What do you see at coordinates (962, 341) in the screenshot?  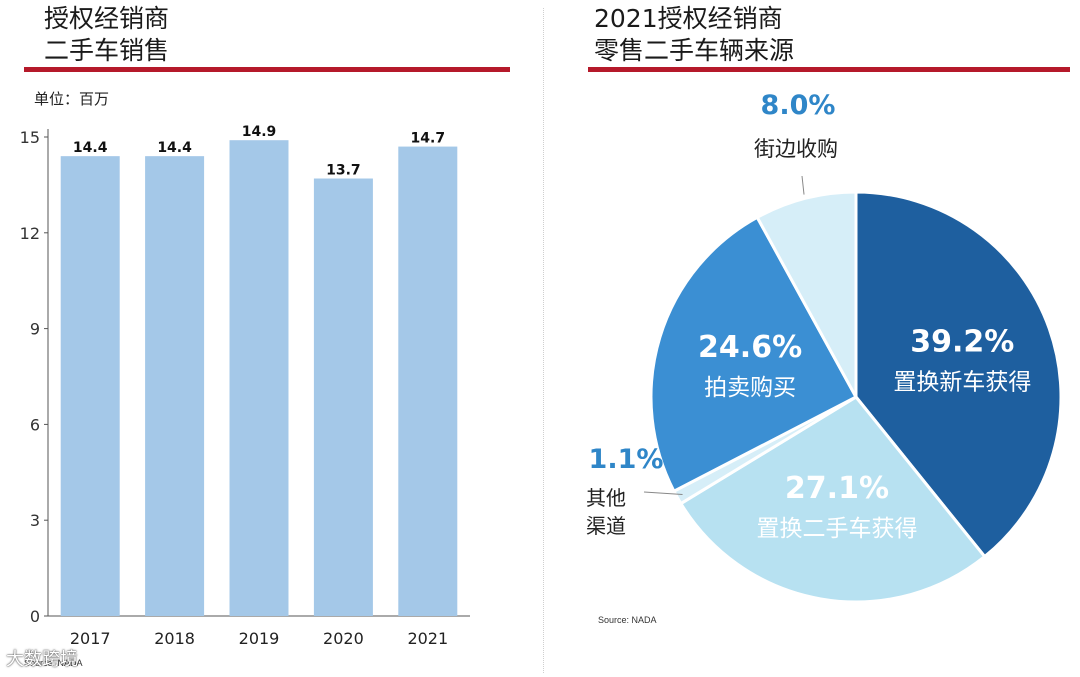 I see `pie-value-label-0: 39.2%` at bounding box center [962, 341].